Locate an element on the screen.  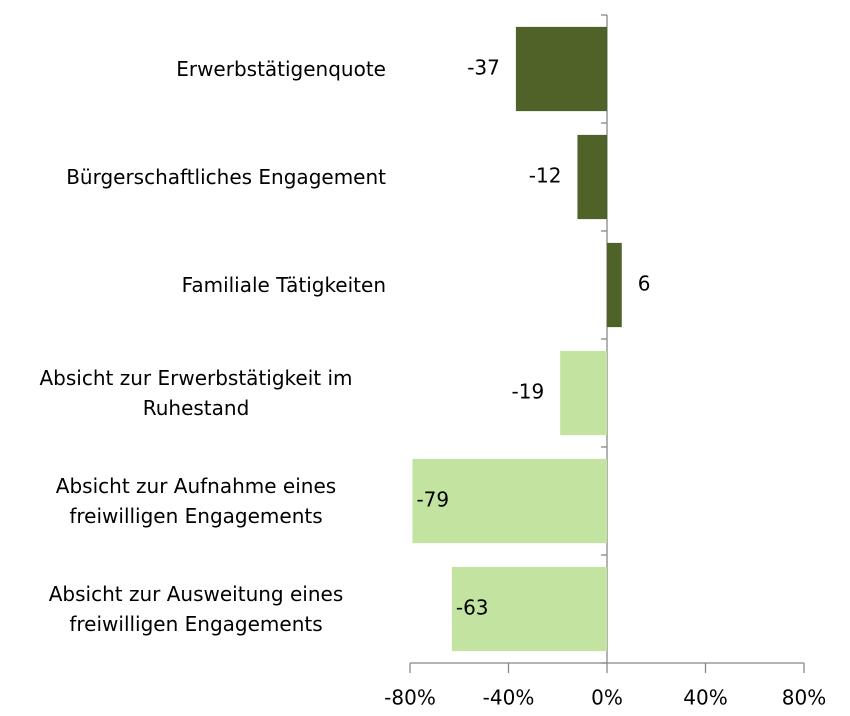
value-label: 6 is located at coordinates (644, 284).